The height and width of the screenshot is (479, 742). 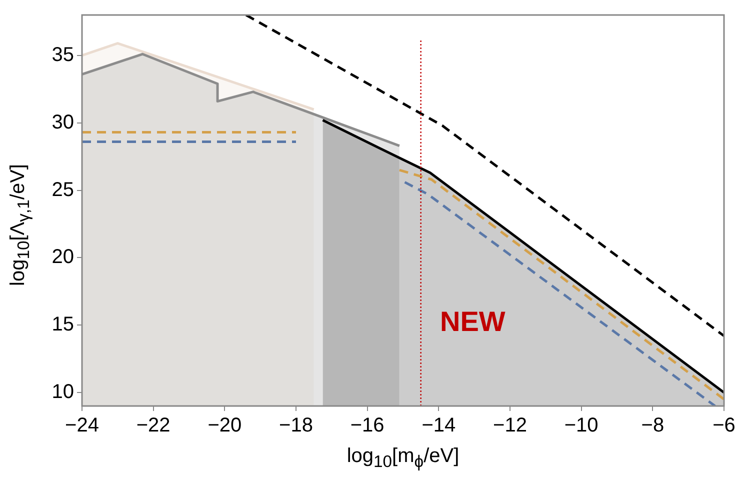 I want to click on x-tick-label: −16, so click(x=367, y=425).